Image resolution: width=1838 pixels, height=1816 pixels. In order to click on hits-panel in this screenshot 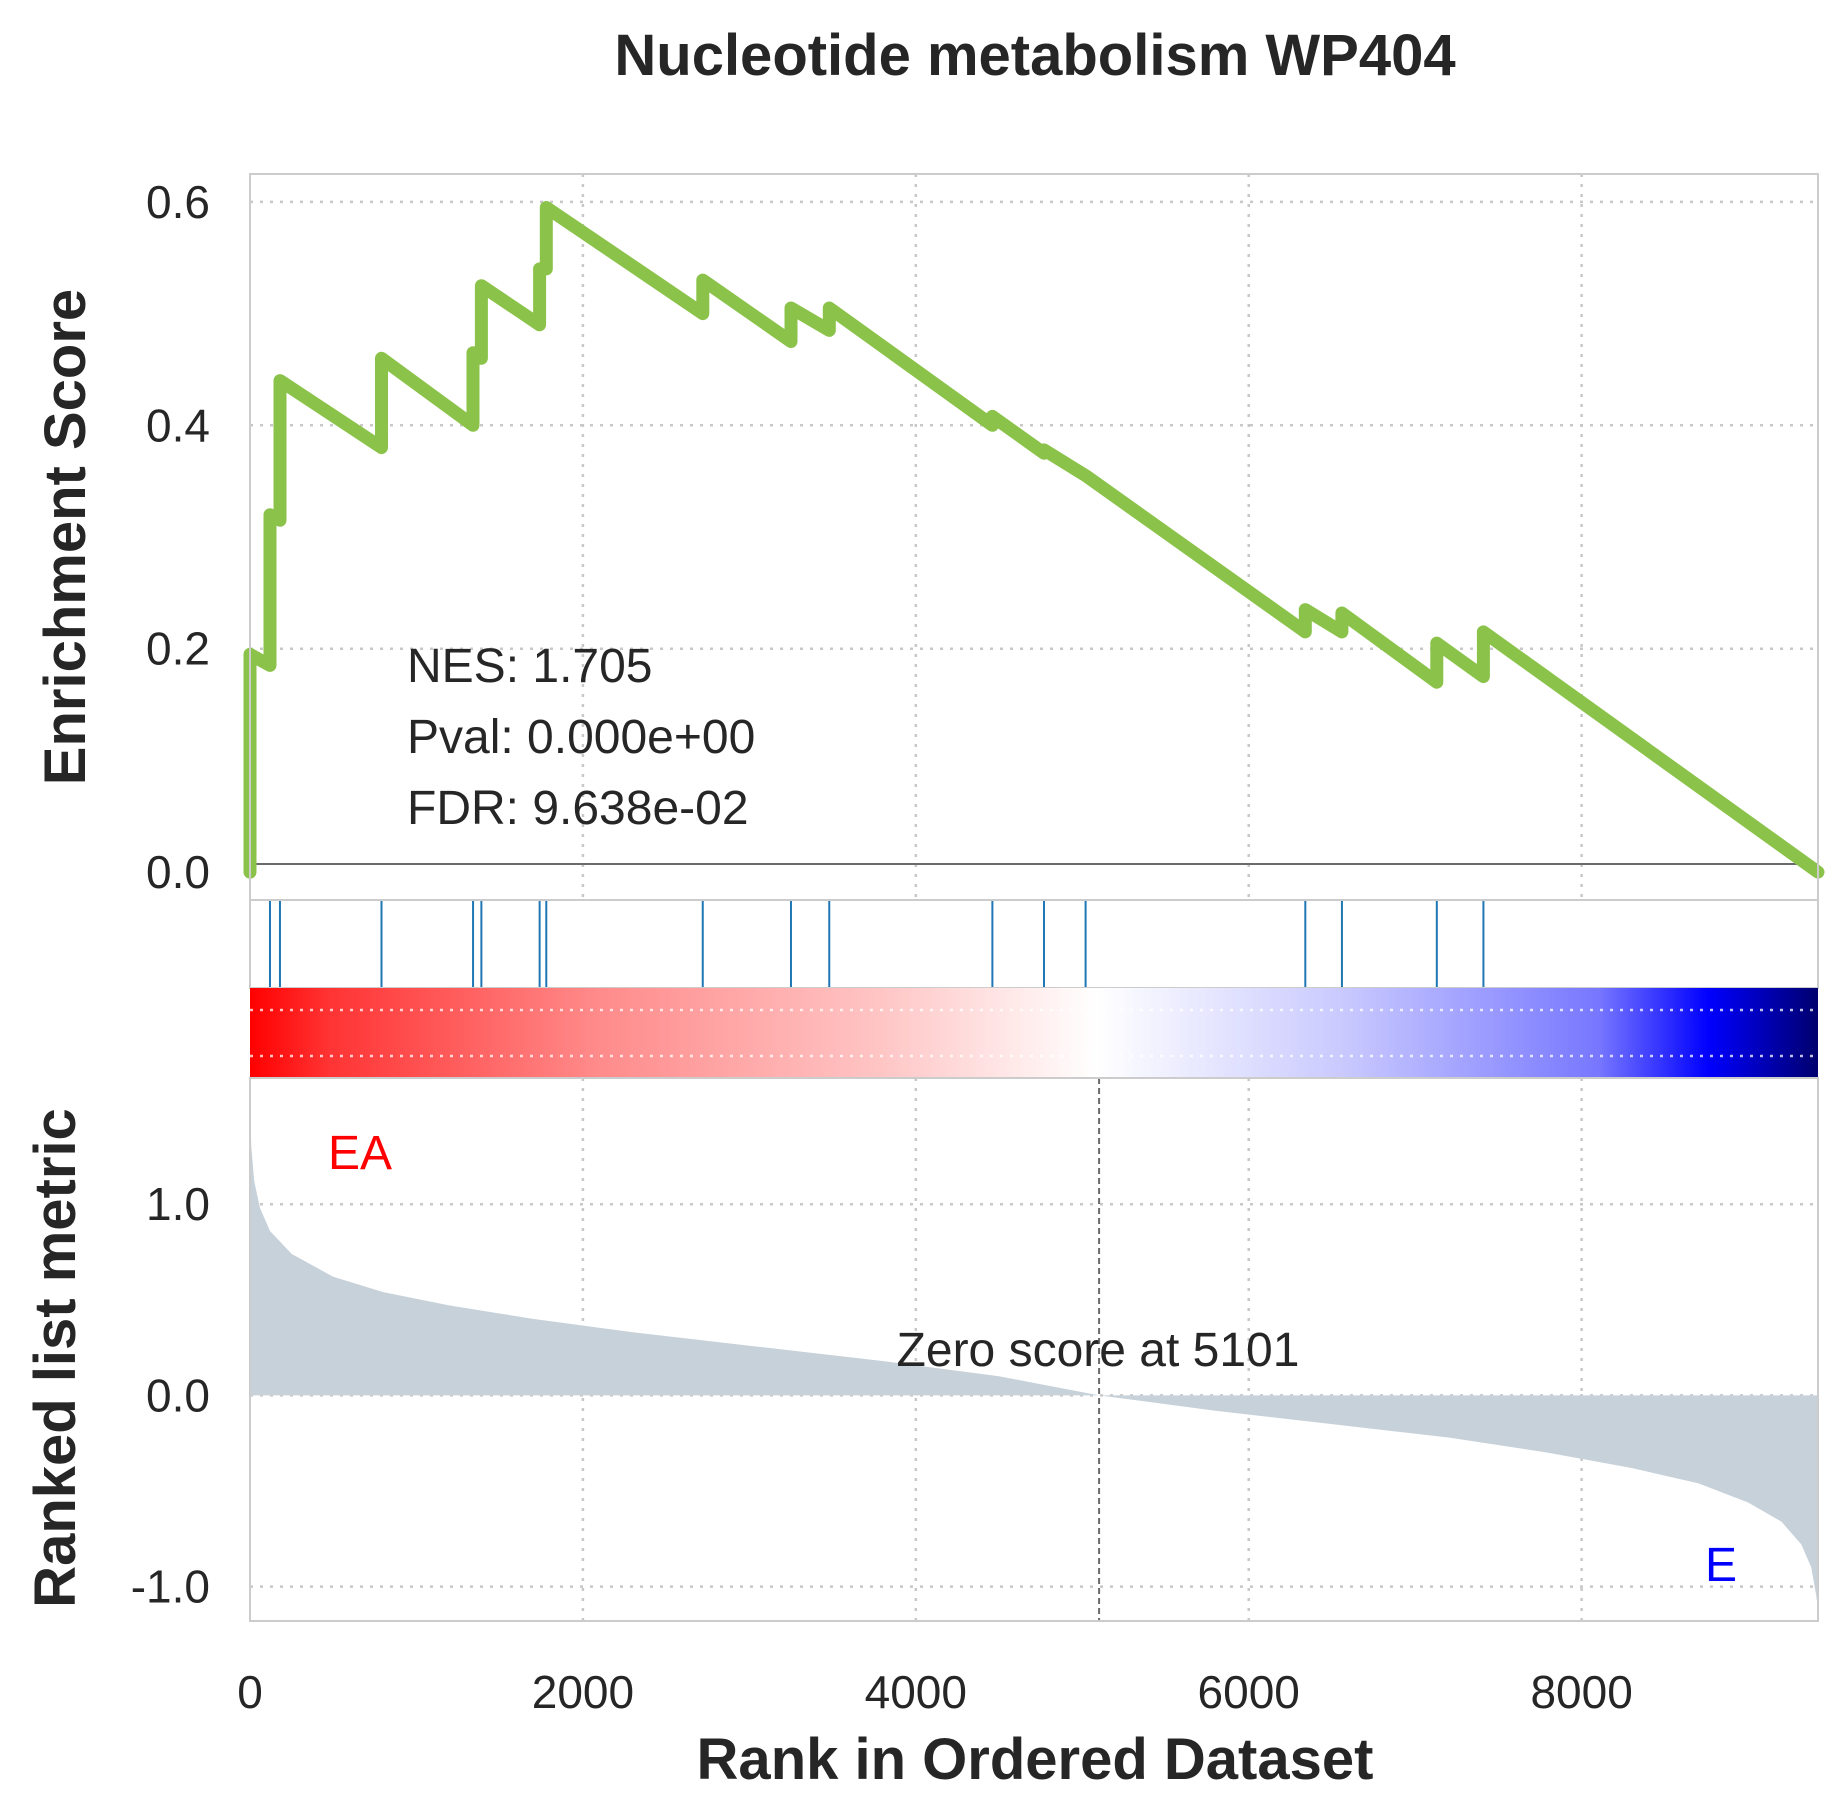, I will do `click(1034, 944)`.